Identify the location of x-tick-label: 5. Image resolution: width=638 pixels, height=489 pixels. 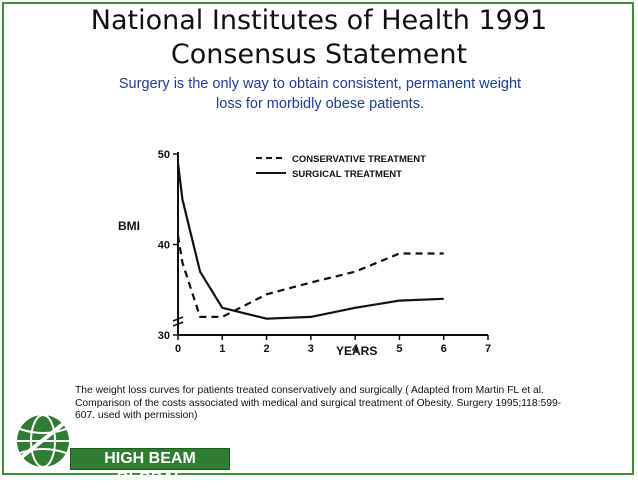
(399, 349).